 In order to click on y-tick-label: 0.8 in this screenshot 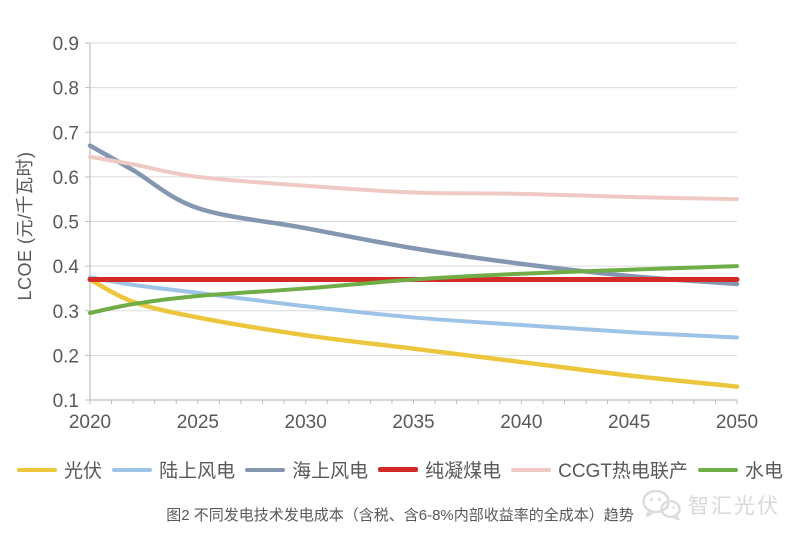, I will do `click(66, 89)`.